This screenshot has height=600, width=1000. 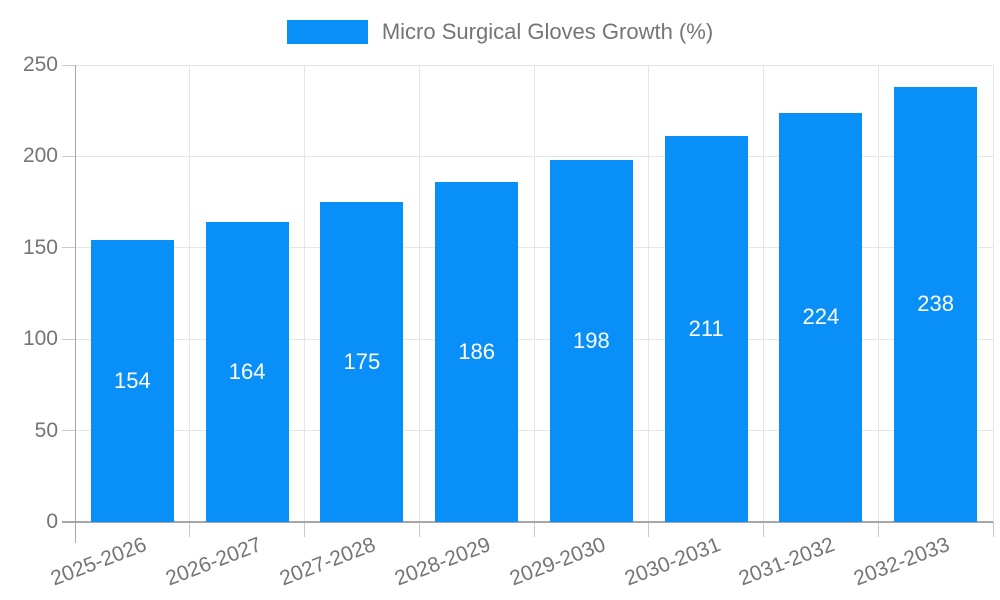 I want to click on chart-legend: Micro Surgical Gloves Growth (%), so click(x=500, y=32).